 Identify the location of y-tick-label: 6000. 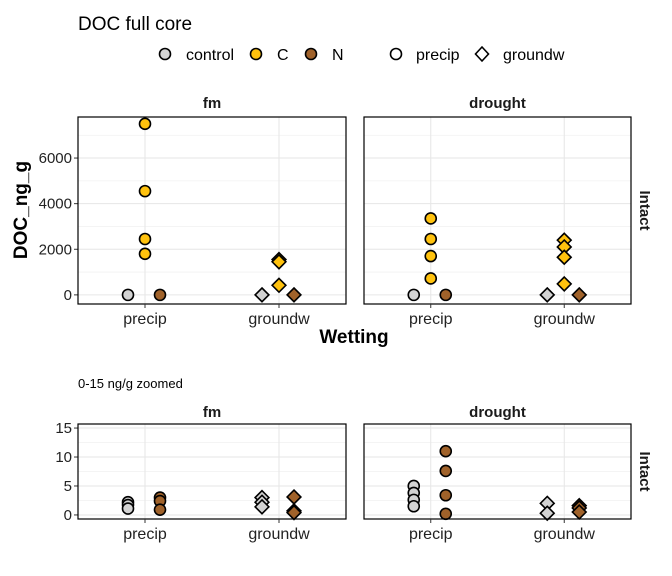
(55, 158).